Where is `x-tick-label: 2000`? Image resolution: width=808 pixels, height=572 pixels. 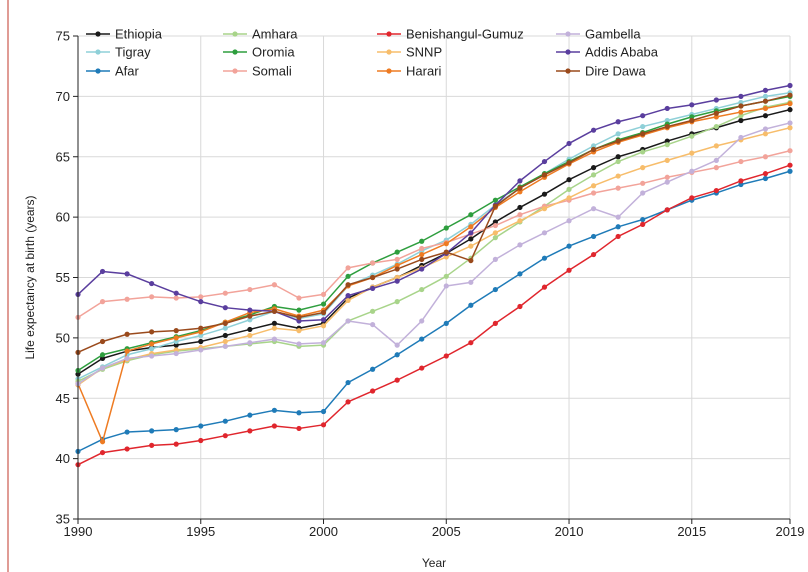 x-tick-label: 2000 is located at coordinates (323, 531).